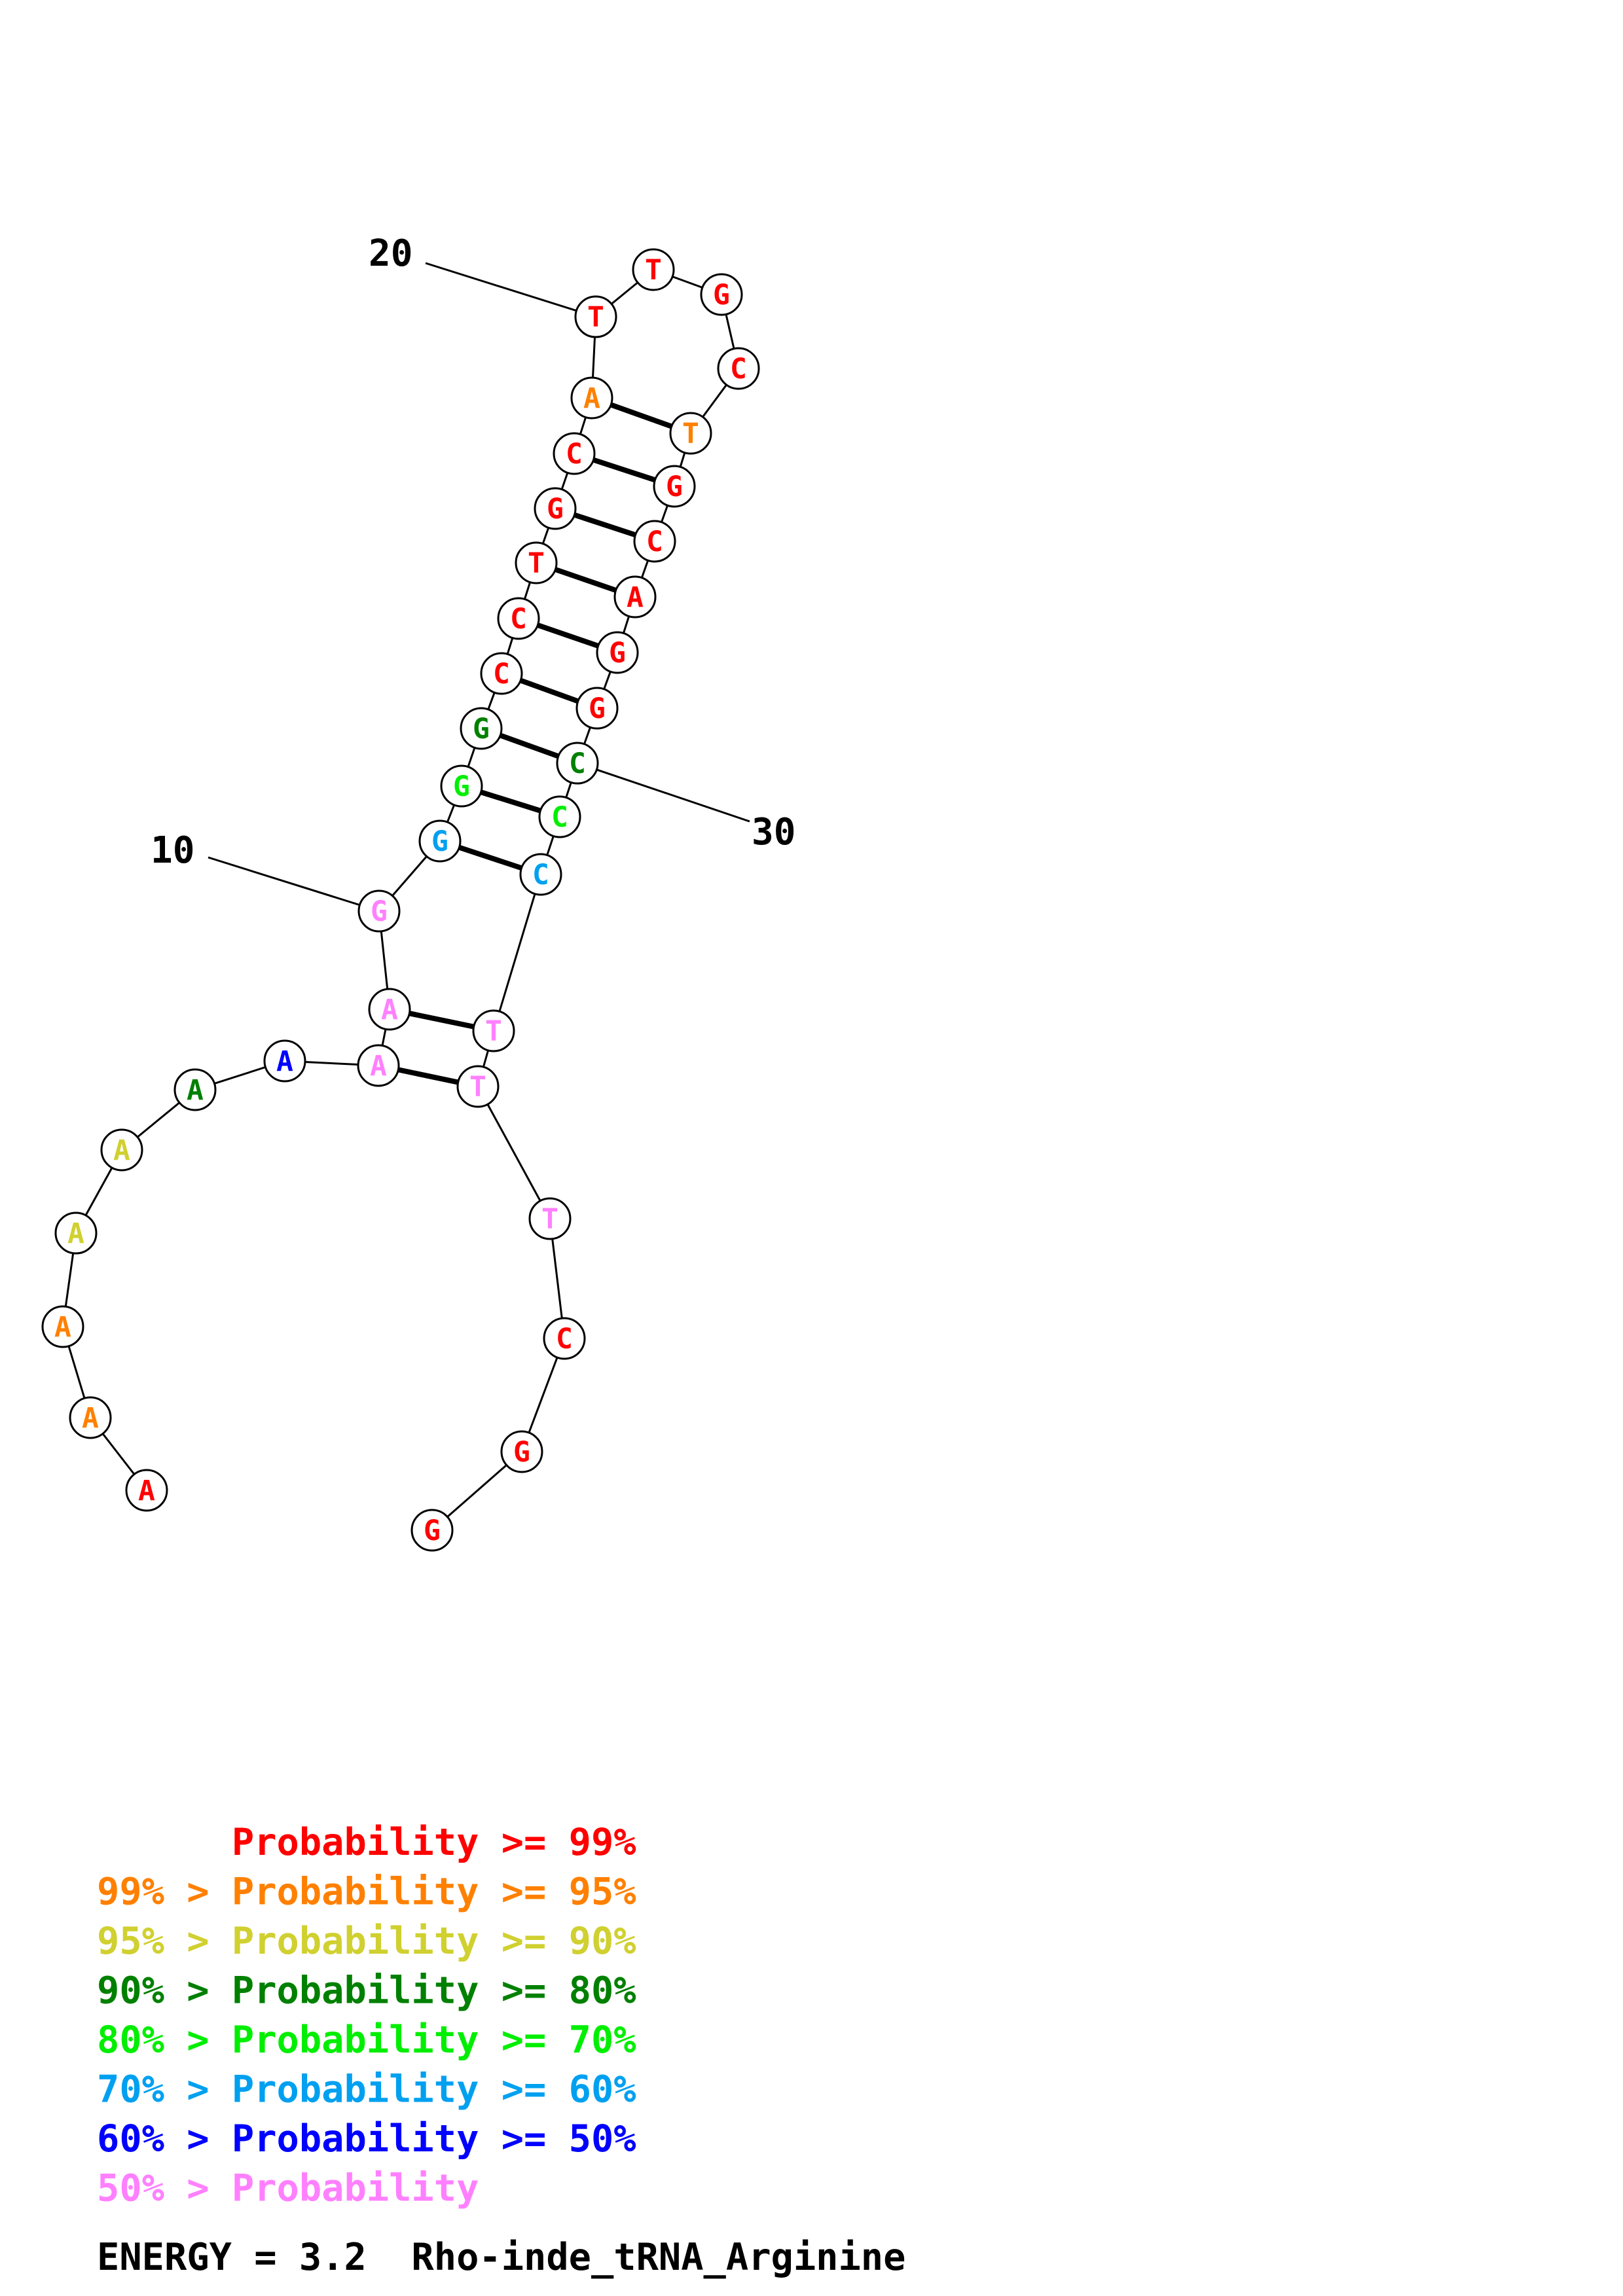 This screenshot has height=2296, width=1623. I want to click on legend-entry: 95% > Probability >= 90%, so click(366, 1941).